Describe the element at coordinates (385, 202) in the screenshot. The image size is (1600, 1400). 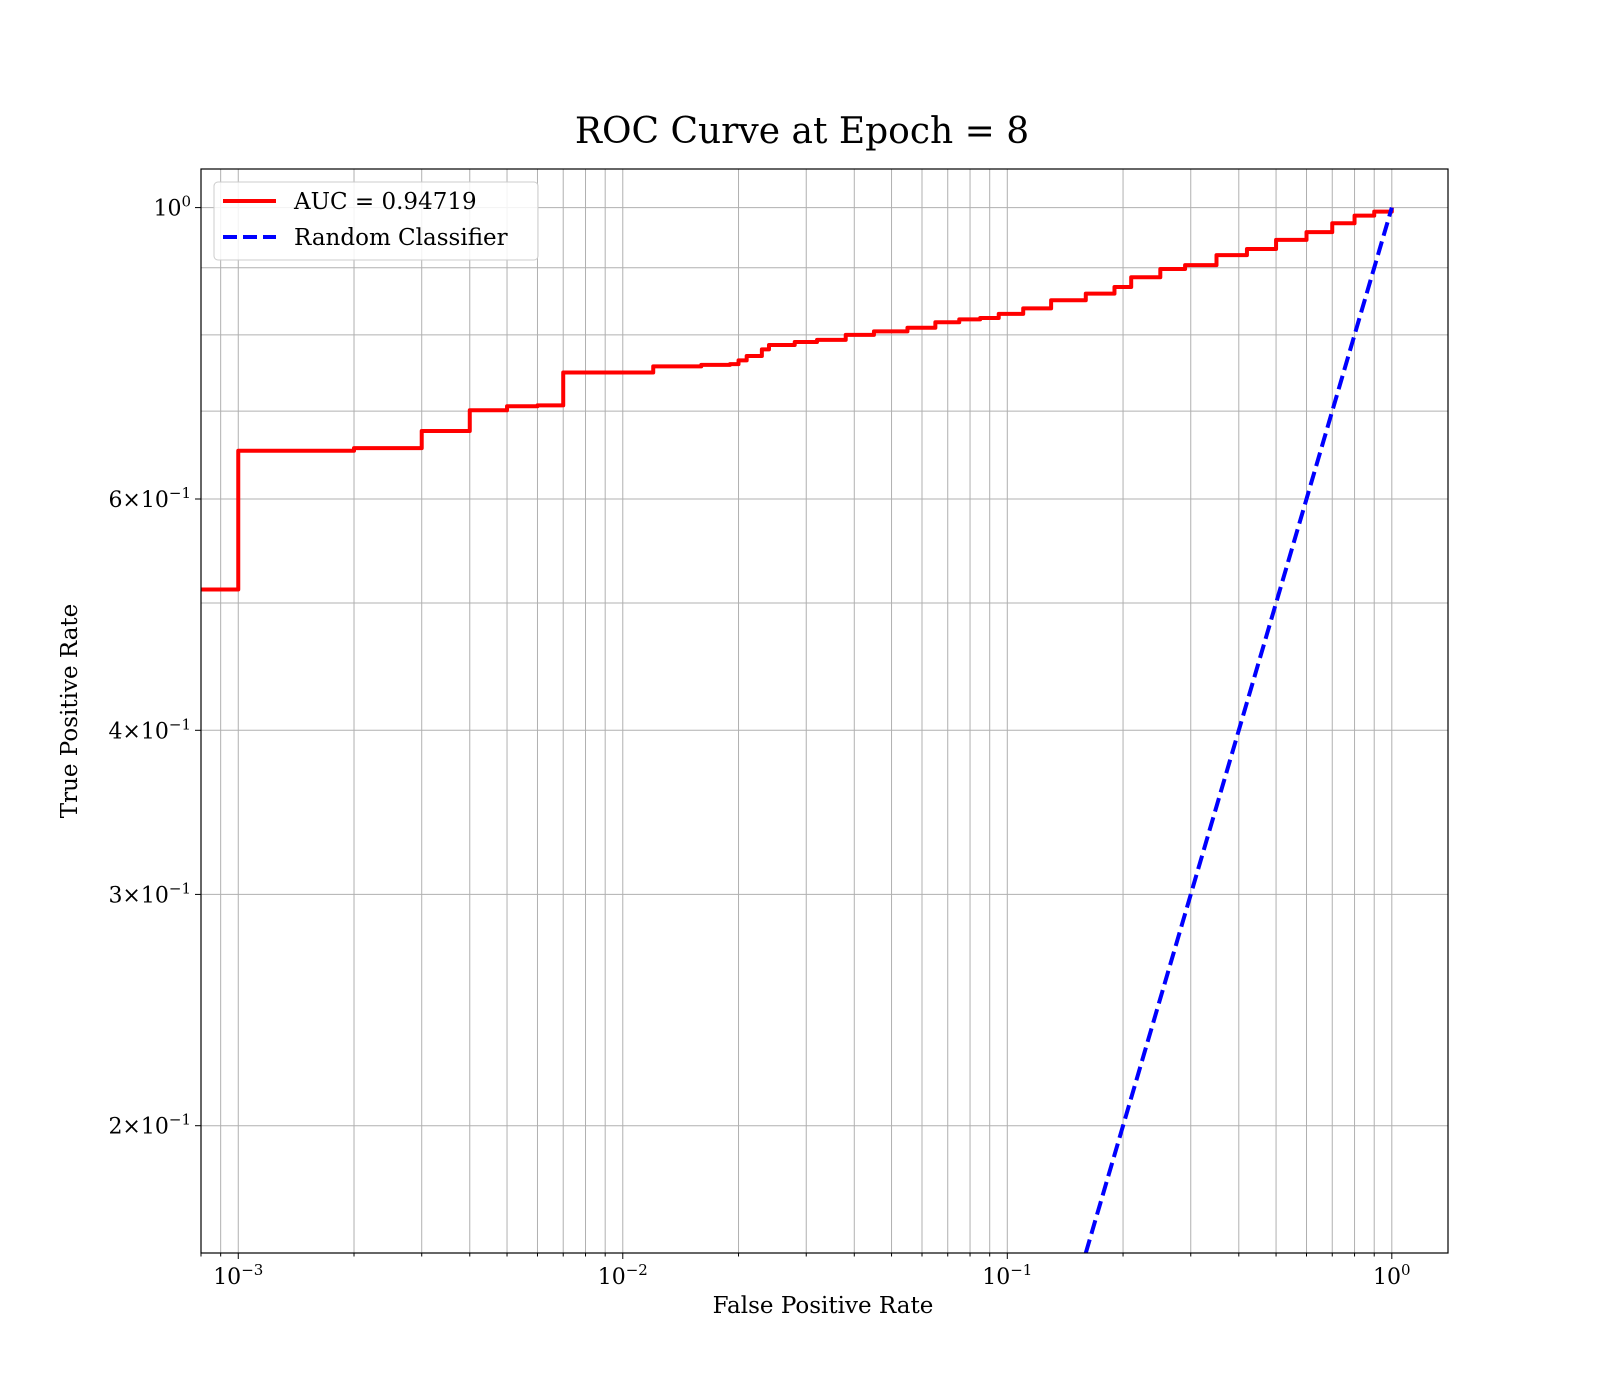
I see `legend-label-auc: AUC = 0.94719` at that location.